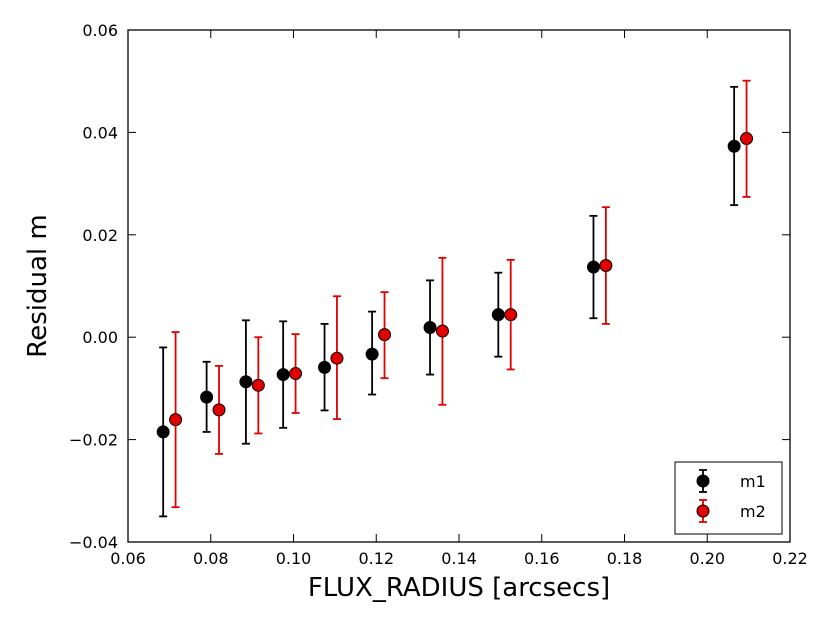  What do you see at coordinates (459, 588) in the screenshot?
I see `x-axis-label: FLUX_RADIUS [arcsecs]` at bounding box center [459, 588].